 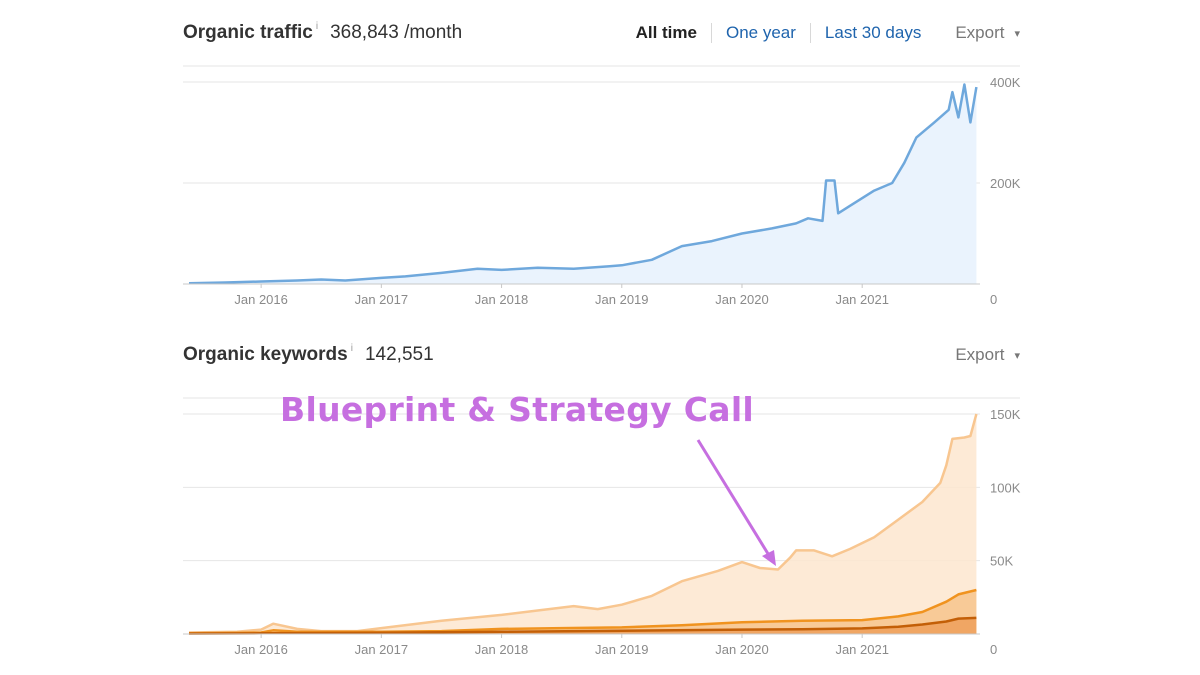 What do you see at coordinates (862, 649) in the screenshot?
I see `keywords-x-tick-label: Jan 2021` at bounding box center [862, 649].